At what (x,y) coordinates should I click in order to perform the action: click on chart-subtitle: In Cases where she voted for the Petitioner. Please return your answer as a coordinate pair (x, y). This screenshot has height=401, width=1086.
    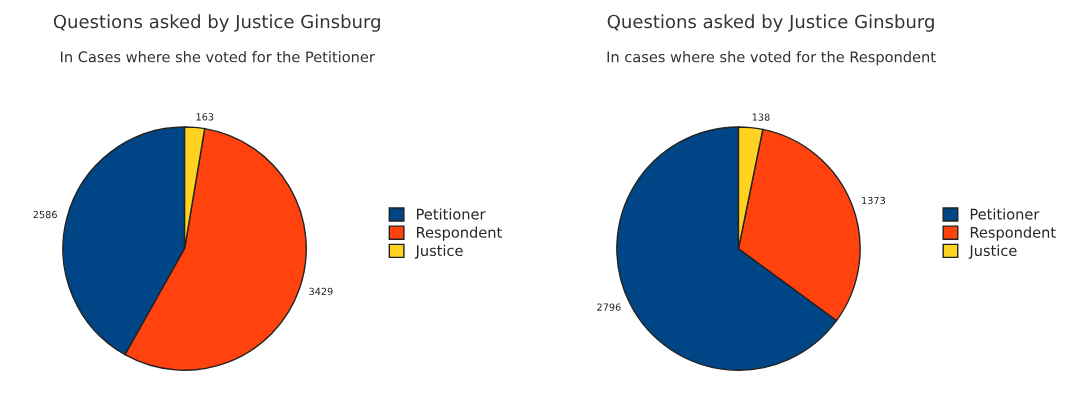
    Looking at the image, I should click on (218, 57).